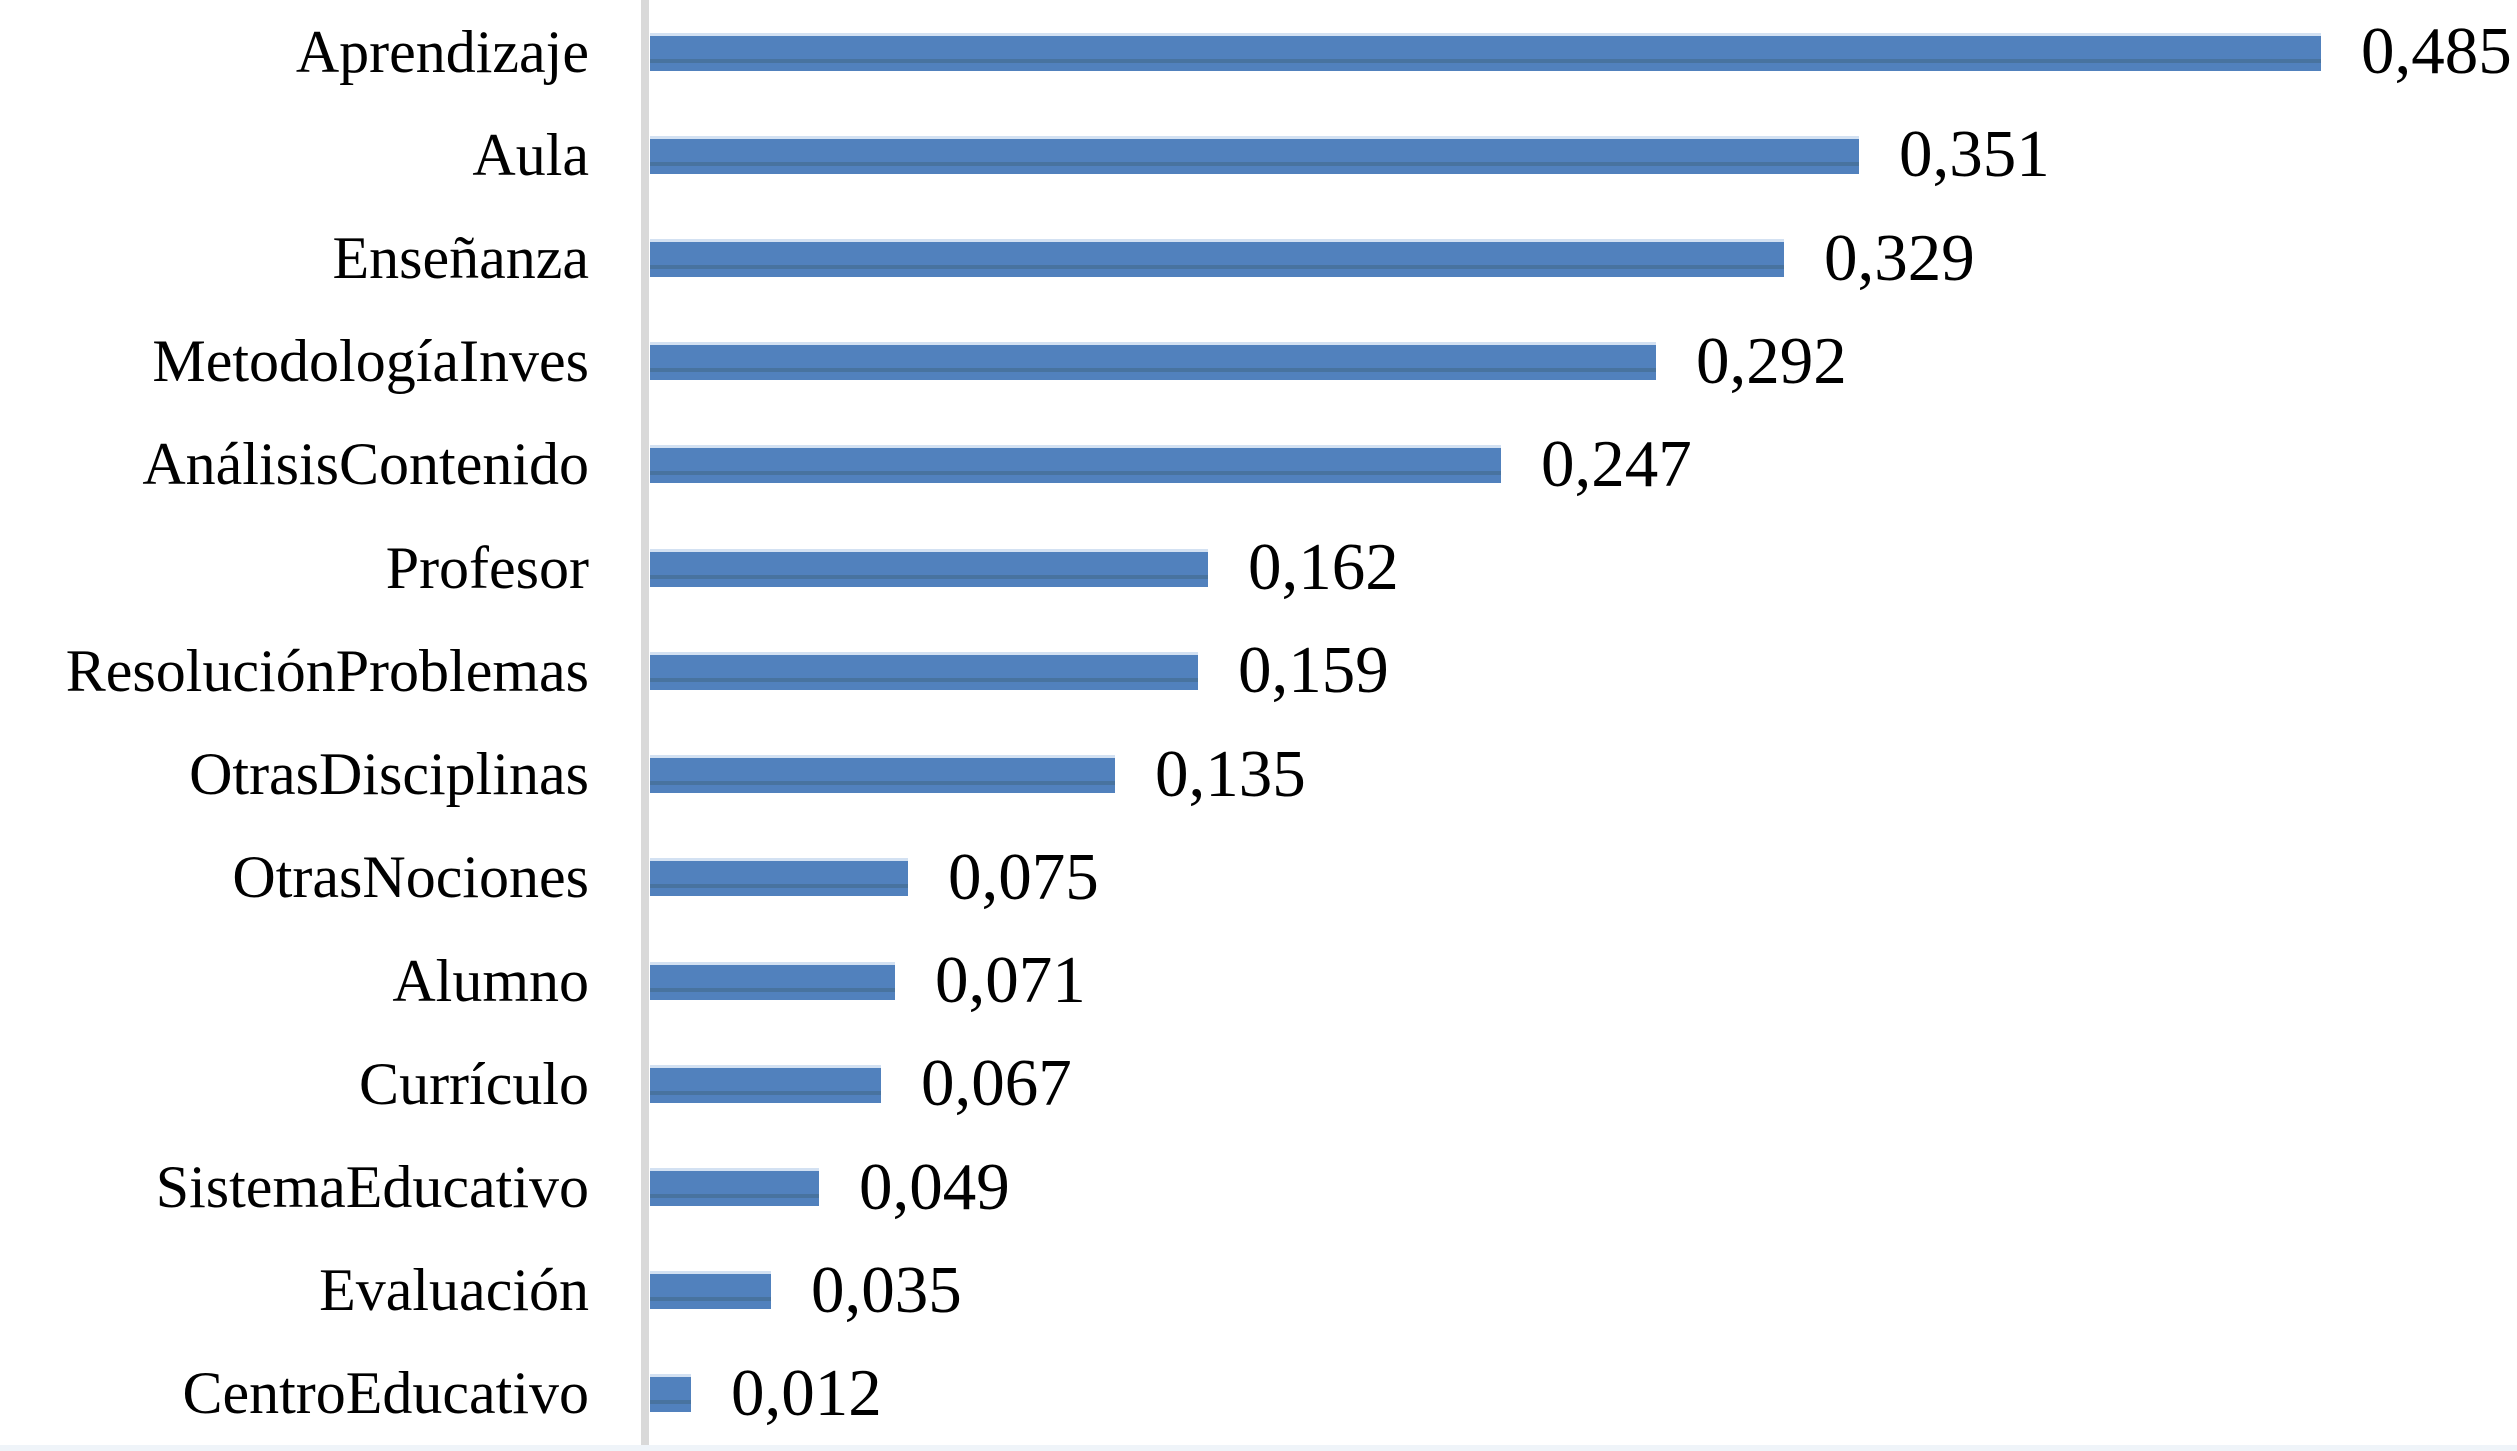 The image size is (2517, 1451). I want to click on category-label: AnálisisContenido, so click(365, 464).